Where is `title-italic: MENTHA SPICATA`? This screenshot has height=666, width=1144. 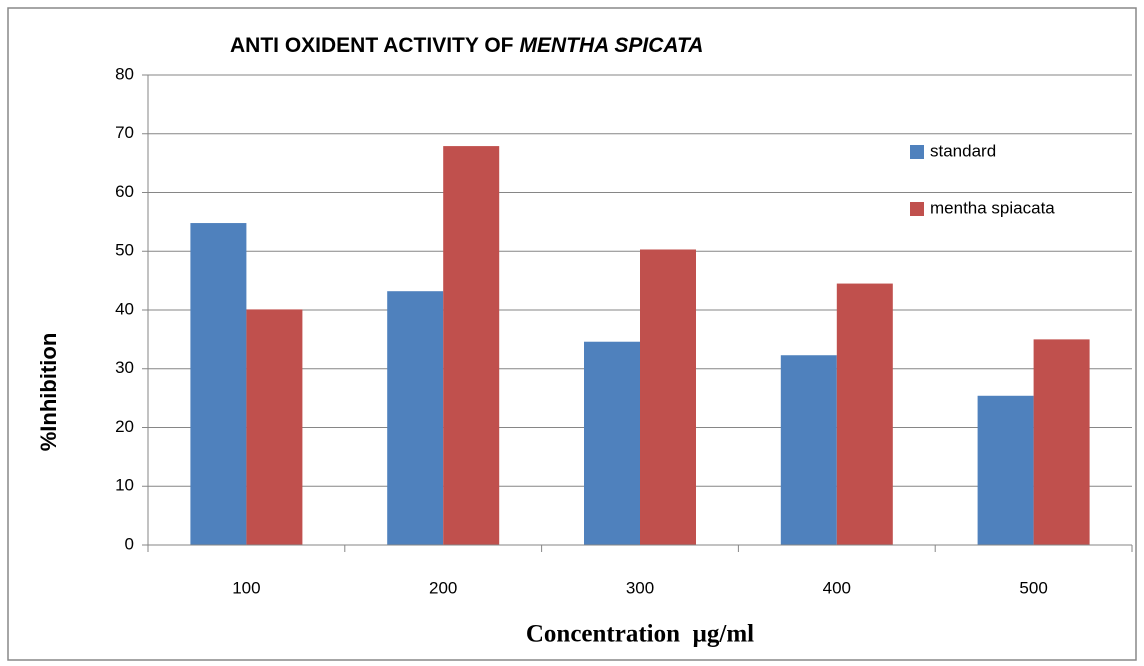
title-italic: MENTHA SPICATA is located at coordinates (612, 45).